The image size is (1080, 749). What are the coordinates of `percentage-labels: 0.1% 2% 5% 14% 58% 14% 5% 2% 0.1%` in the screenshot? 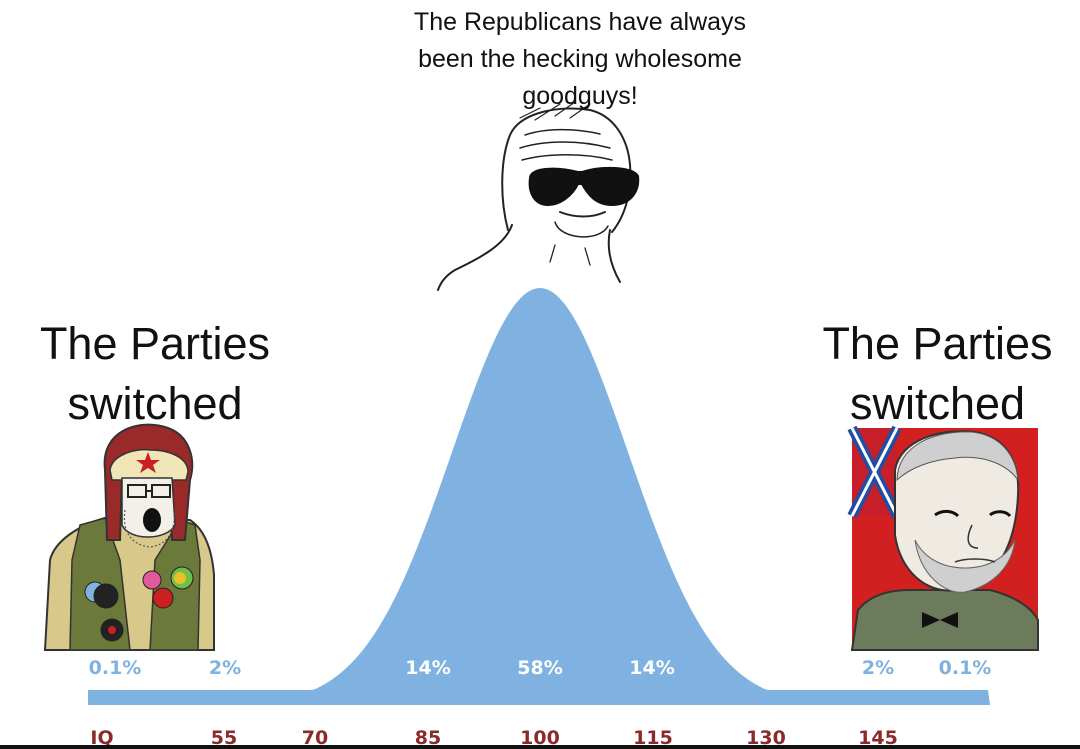 It's located at (540, 668).